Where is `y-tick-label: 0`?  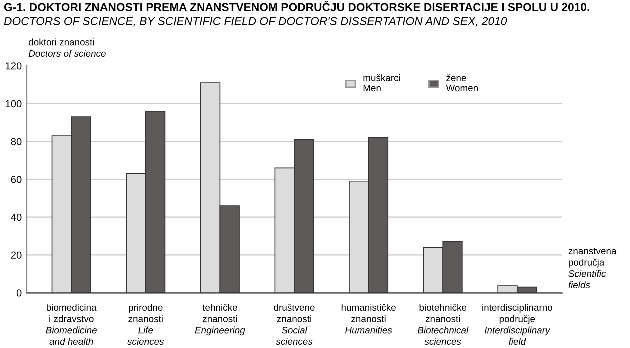
y-tick-label: 0 is located at coordinates (19, 293).